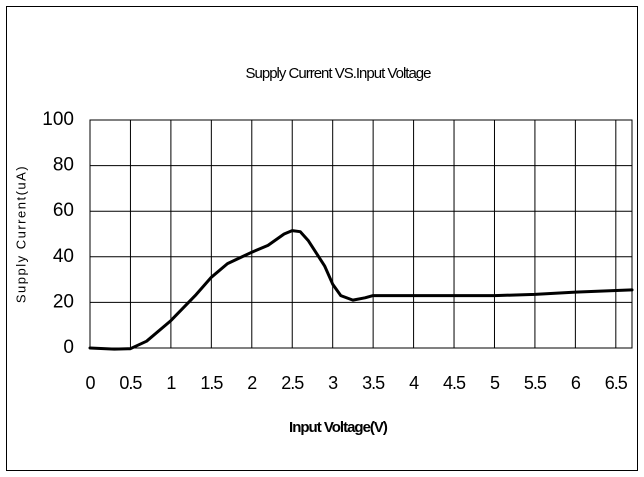 Image resolution: width=644 pixels, height=477 pixels. Describe the element at coordinates (90, 383) in the screenshot. I see `x-tick-label: 0` at that location.